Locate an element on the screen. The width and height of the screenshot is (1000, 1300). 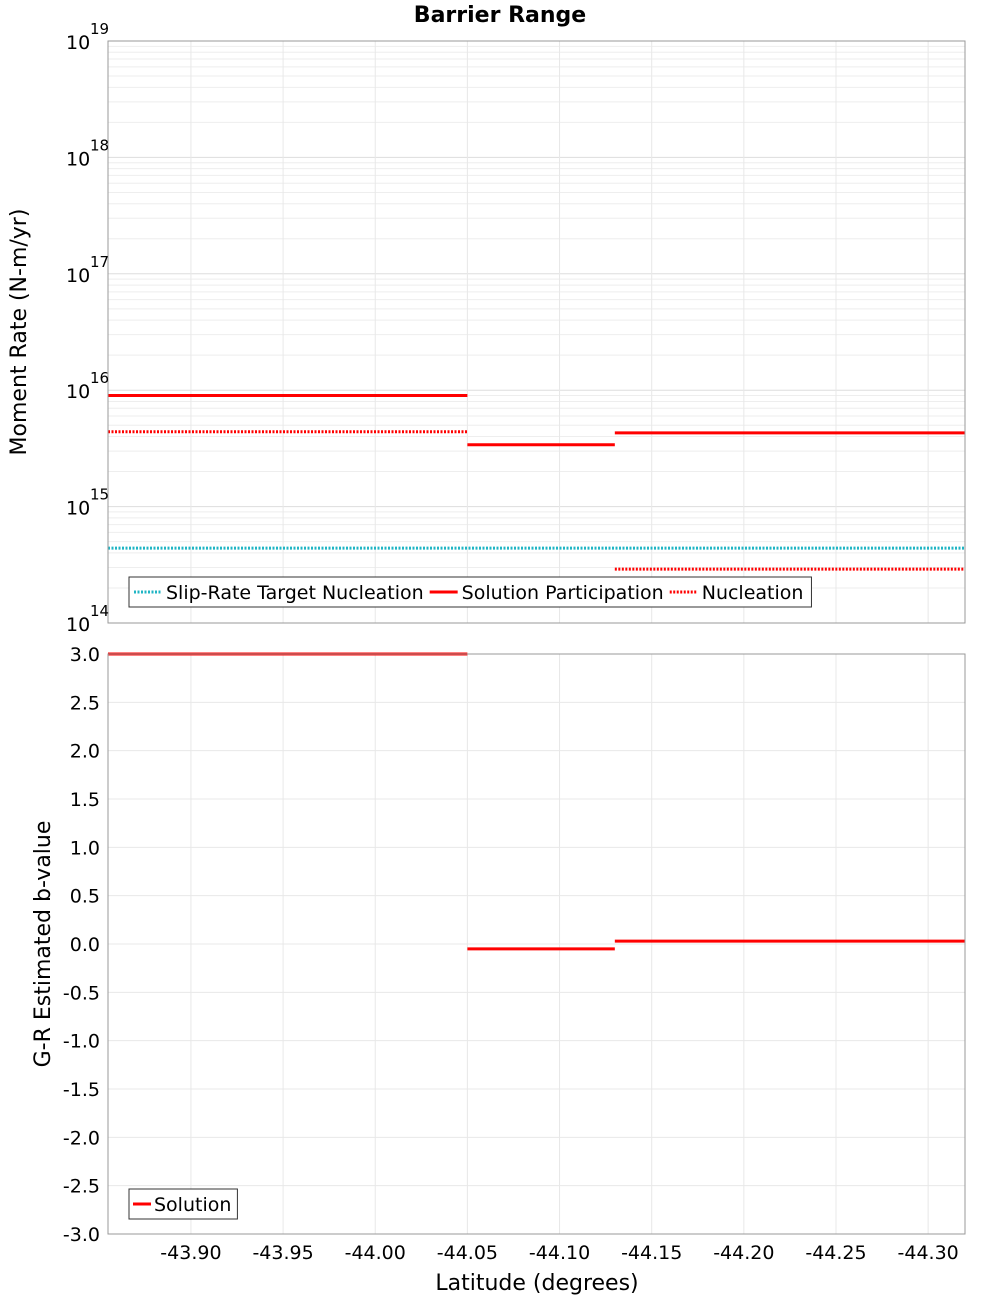
chart-title: Barrier Range is located at coordinates (500, 15).